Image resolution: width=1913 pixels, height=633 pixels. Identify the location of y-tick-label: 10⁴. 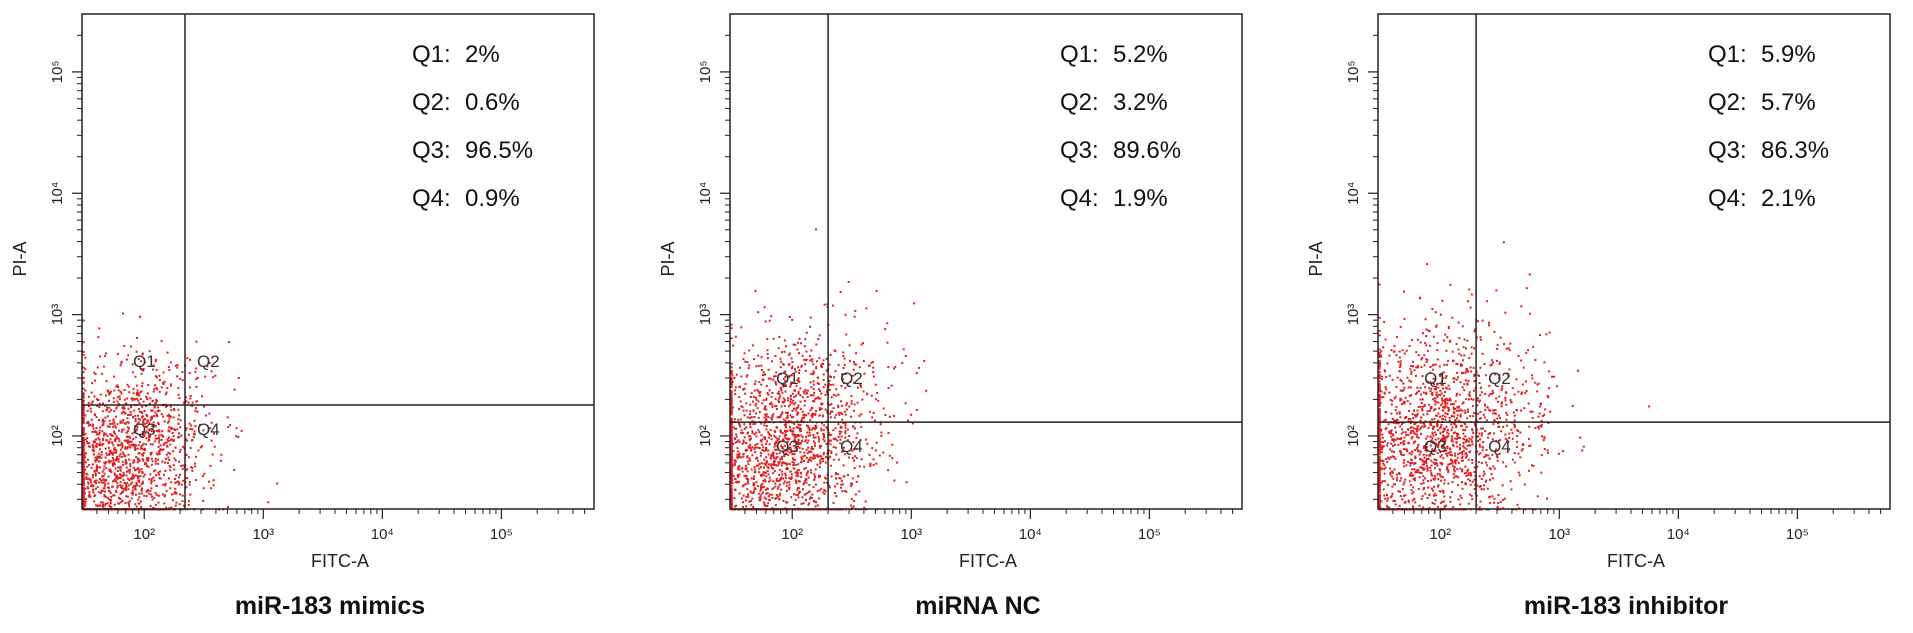
(705, 193).